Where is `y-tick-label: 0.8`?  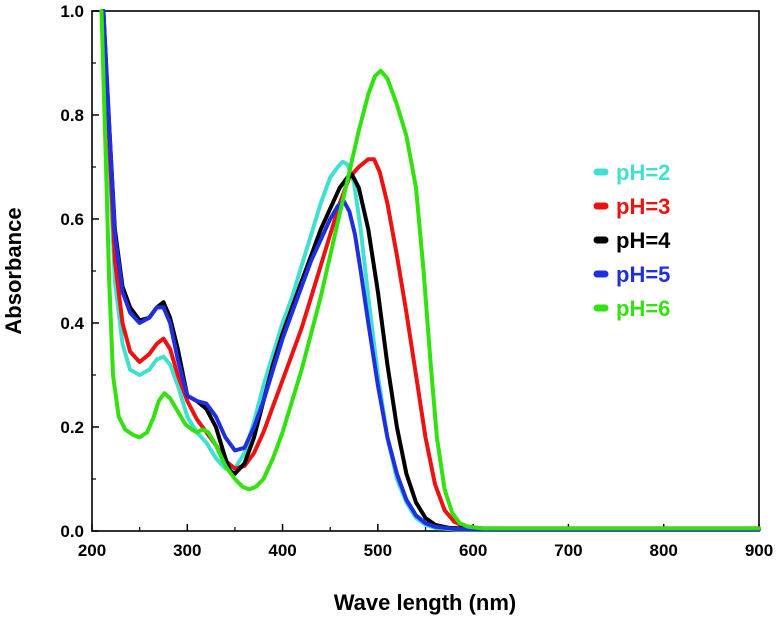 y-tick-label: 0.8 is located at coordinates (72, 115).